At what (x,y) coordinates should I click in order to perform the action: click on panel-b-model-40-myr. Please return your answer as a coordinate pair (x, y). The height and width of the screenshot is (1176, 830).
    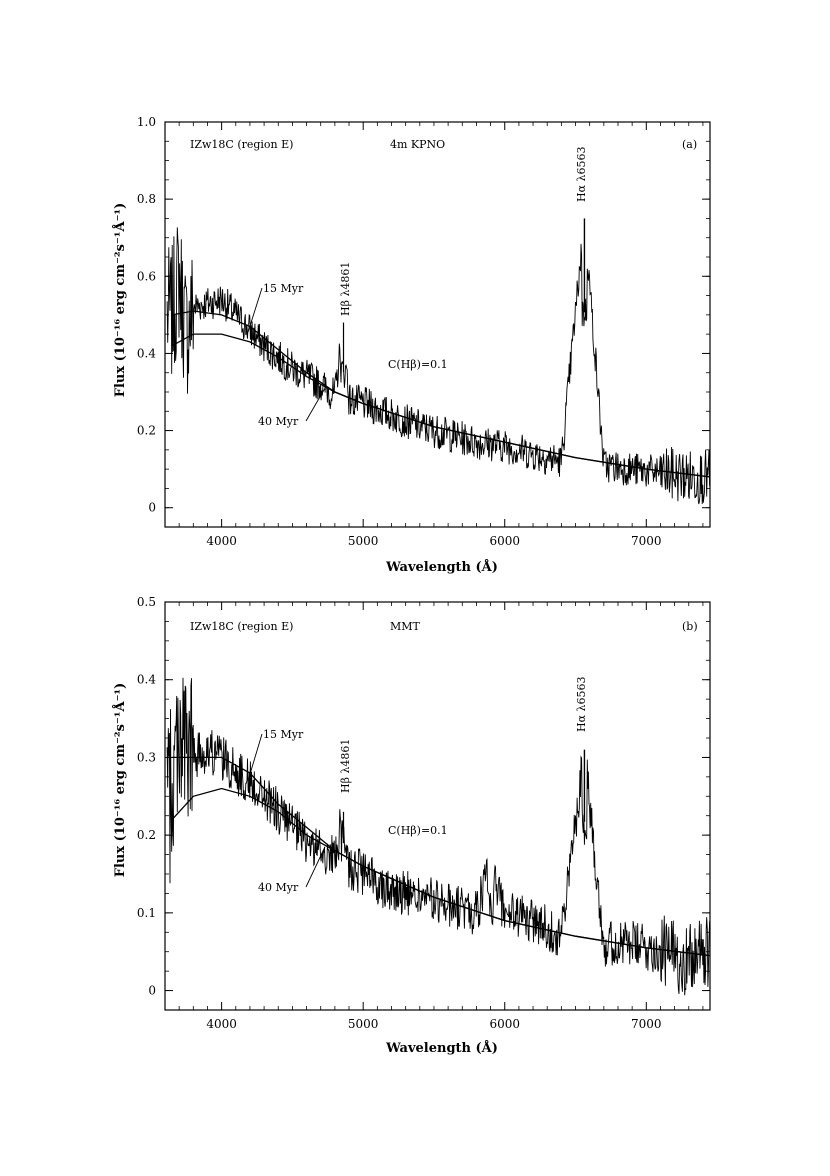
    Looking at the image, I should click on (441, 872).